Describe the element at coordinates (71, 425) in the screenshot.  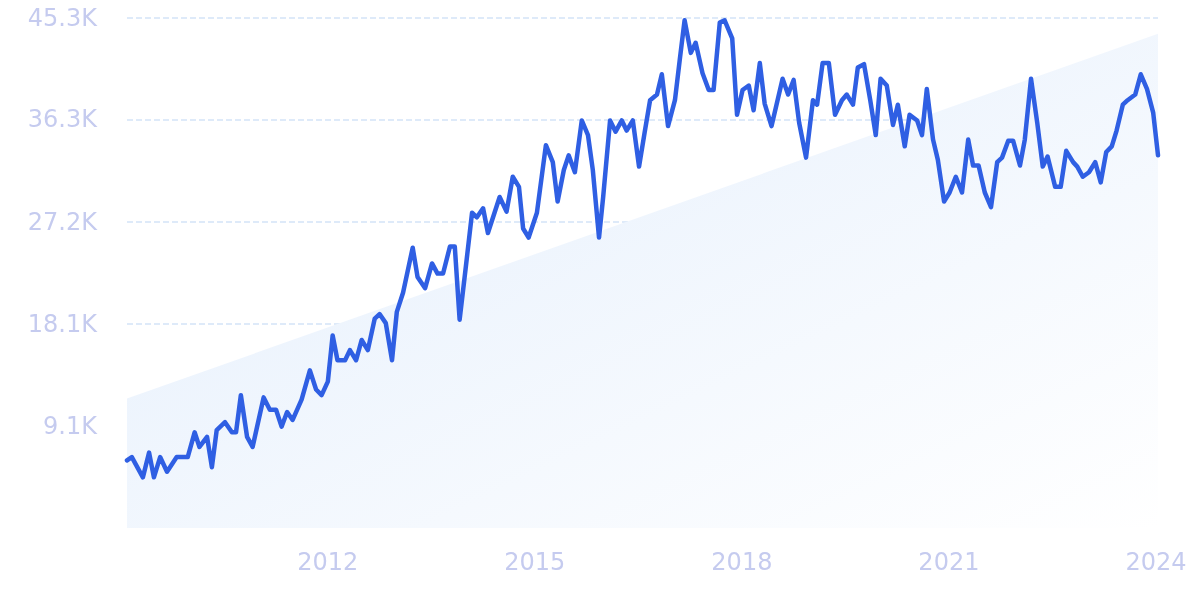
I see `y-tick-label: 9.1K` at that location.